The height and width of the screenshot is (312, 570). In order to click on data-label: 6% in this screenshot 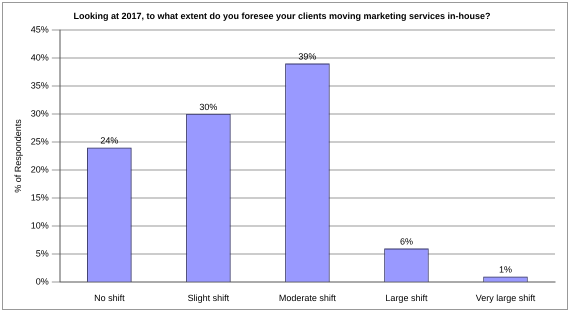, I will do `click(406, 241)`.